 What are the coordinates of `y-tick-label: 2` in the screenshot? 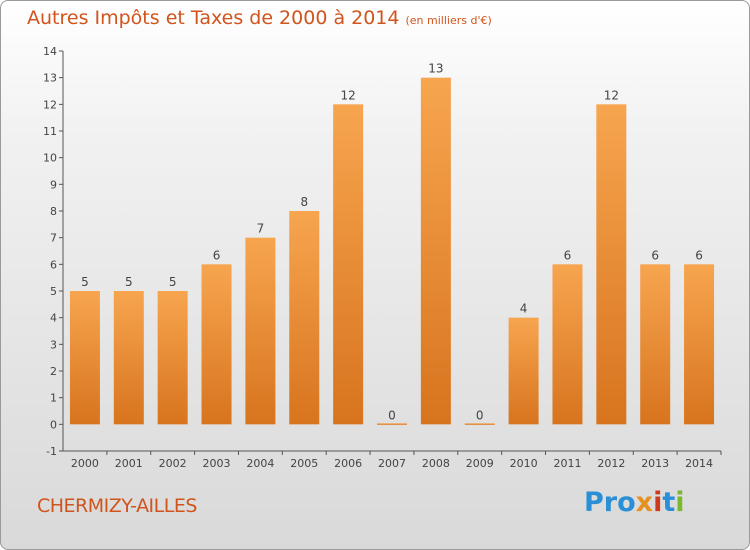 It's located at (53, 371).